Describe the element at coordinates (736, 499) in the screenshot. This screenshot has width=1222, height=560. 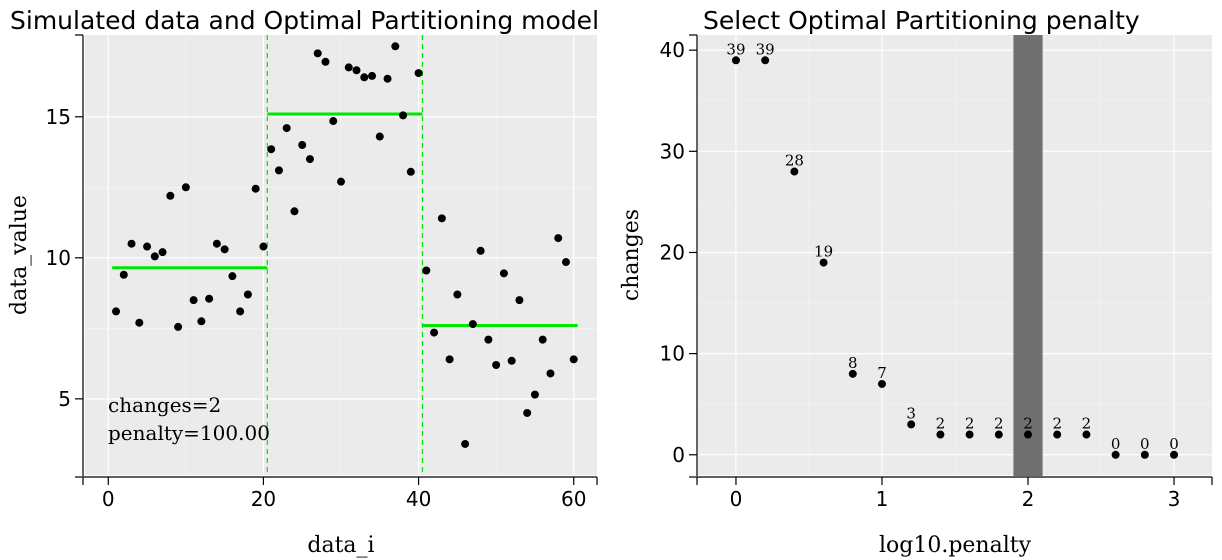
I see `right-x-tick-label: 0` at that location.